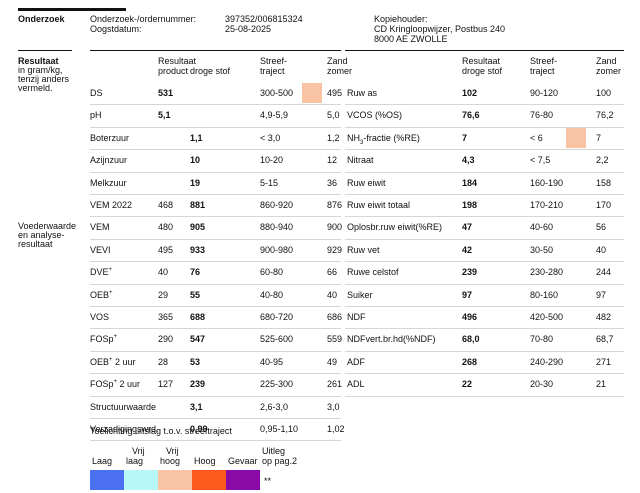 The image size is (640, 493). What do you see at coordinates (115, 384) in the screenshot?
I see `left-row-label: FOSp+ 2 uur` at bounding box center [115, 384].